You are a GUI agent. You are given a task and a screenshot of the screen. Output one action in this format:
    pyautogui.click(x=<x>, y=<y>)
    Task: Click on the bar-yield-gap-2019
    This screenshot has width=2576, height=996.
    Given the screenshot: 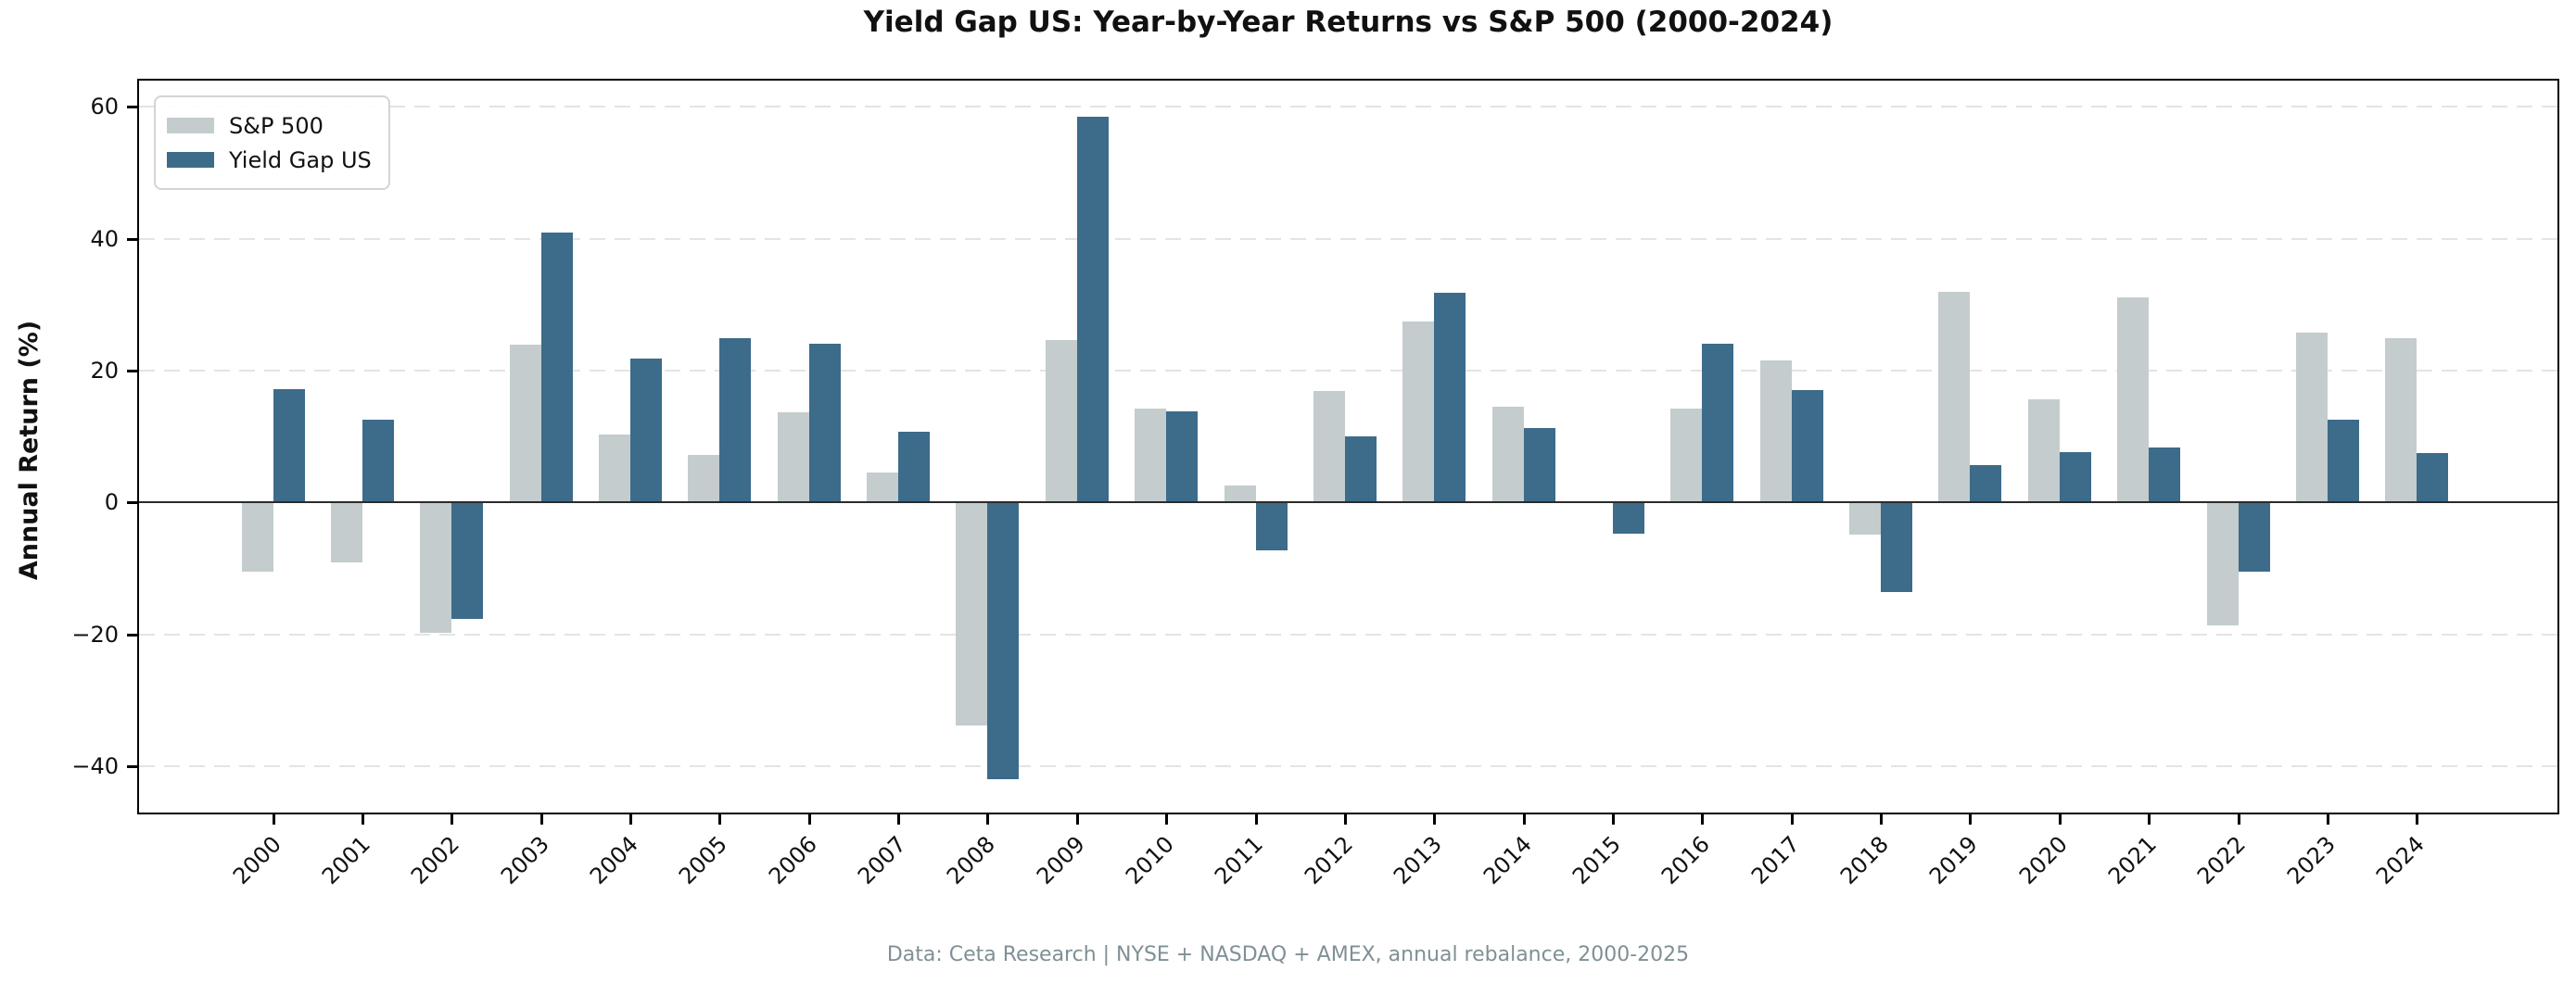 What is the action you would take?
    pyautogui.click(x=1986, y=484)
    